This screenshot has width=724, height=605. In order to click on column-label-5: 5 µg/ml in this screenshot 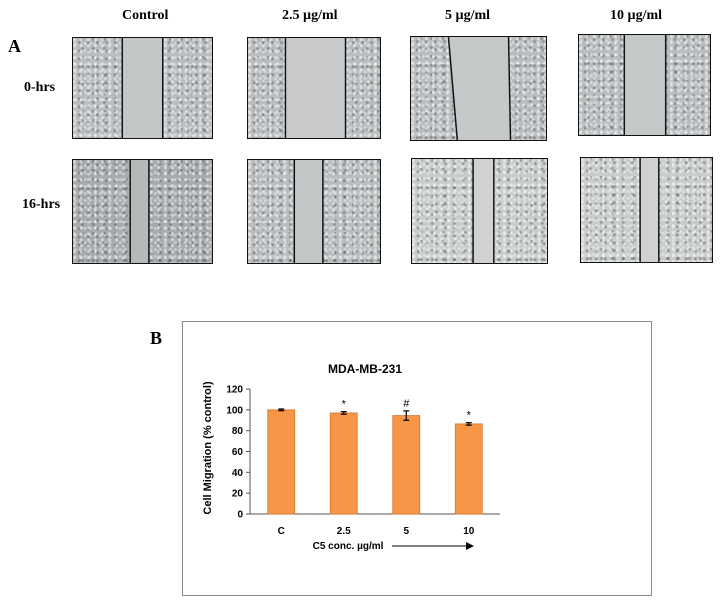, I will do `click(468, 15)`.